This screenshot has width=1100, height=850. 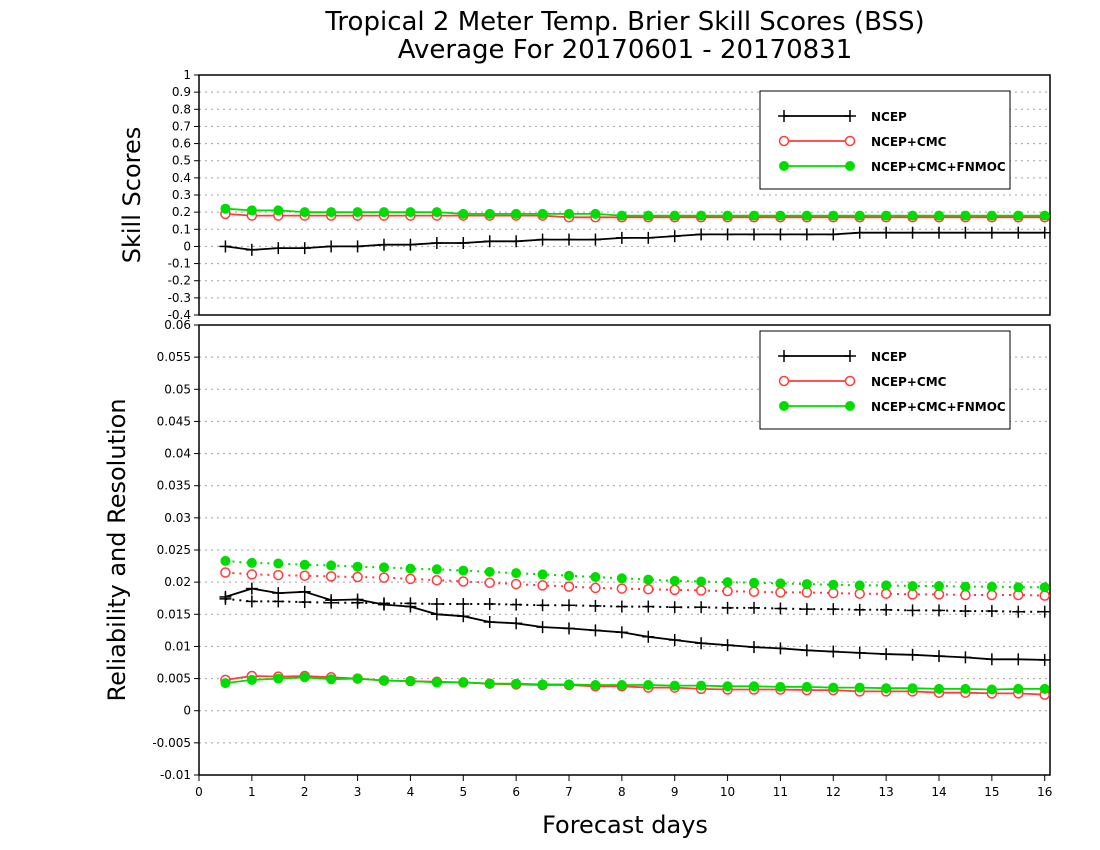 What do you see at coordinates (181, 178) in the screenshot?
I see `y-tick-label: 0.4` at bounding box center [181, 178].